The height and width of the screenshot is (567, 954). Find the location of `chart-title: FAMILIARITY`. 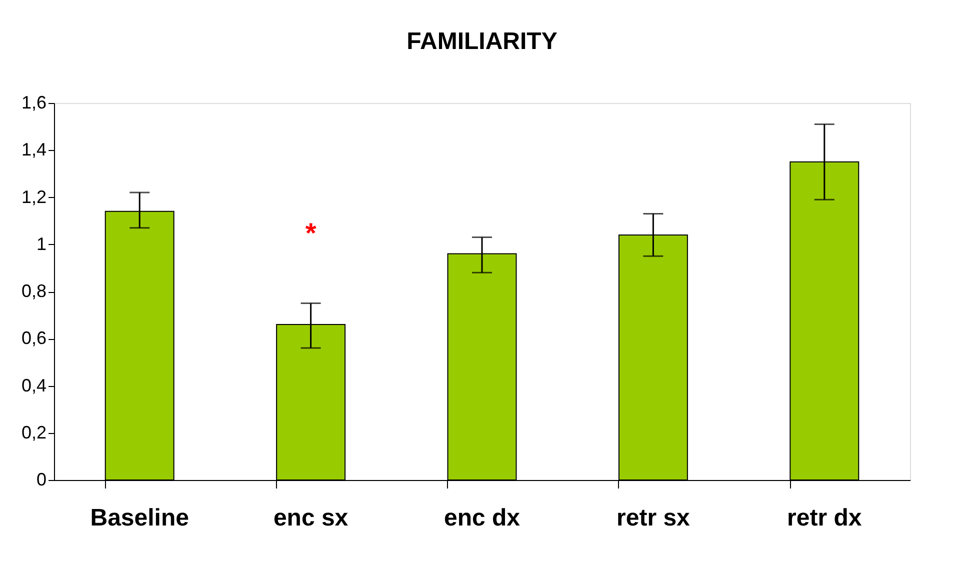

chart-title: FAMILIARITY is located at coordinates (482, 41).